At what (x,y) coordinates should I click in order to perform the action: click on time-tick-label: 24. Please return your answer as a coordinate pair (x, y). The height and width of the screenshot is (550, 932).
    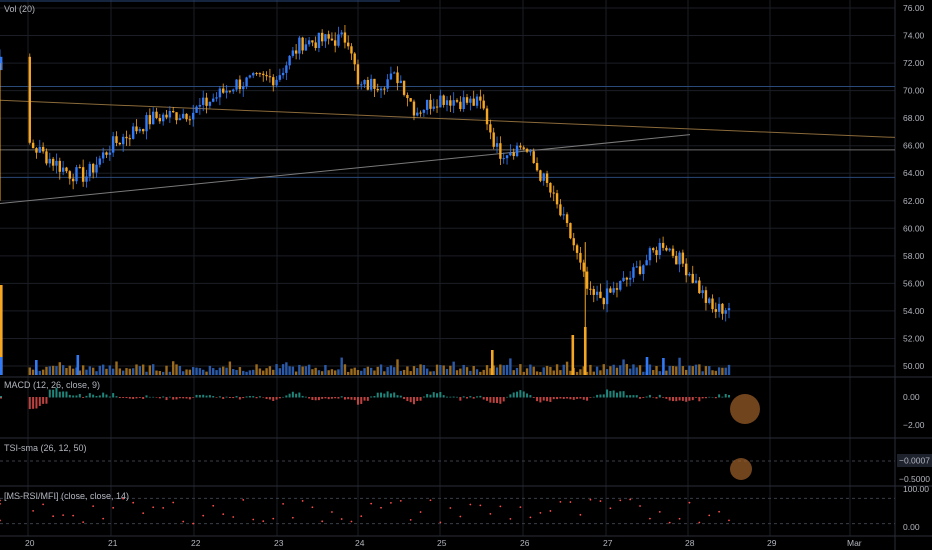
    Looking at the image, I should click on (360, 543).